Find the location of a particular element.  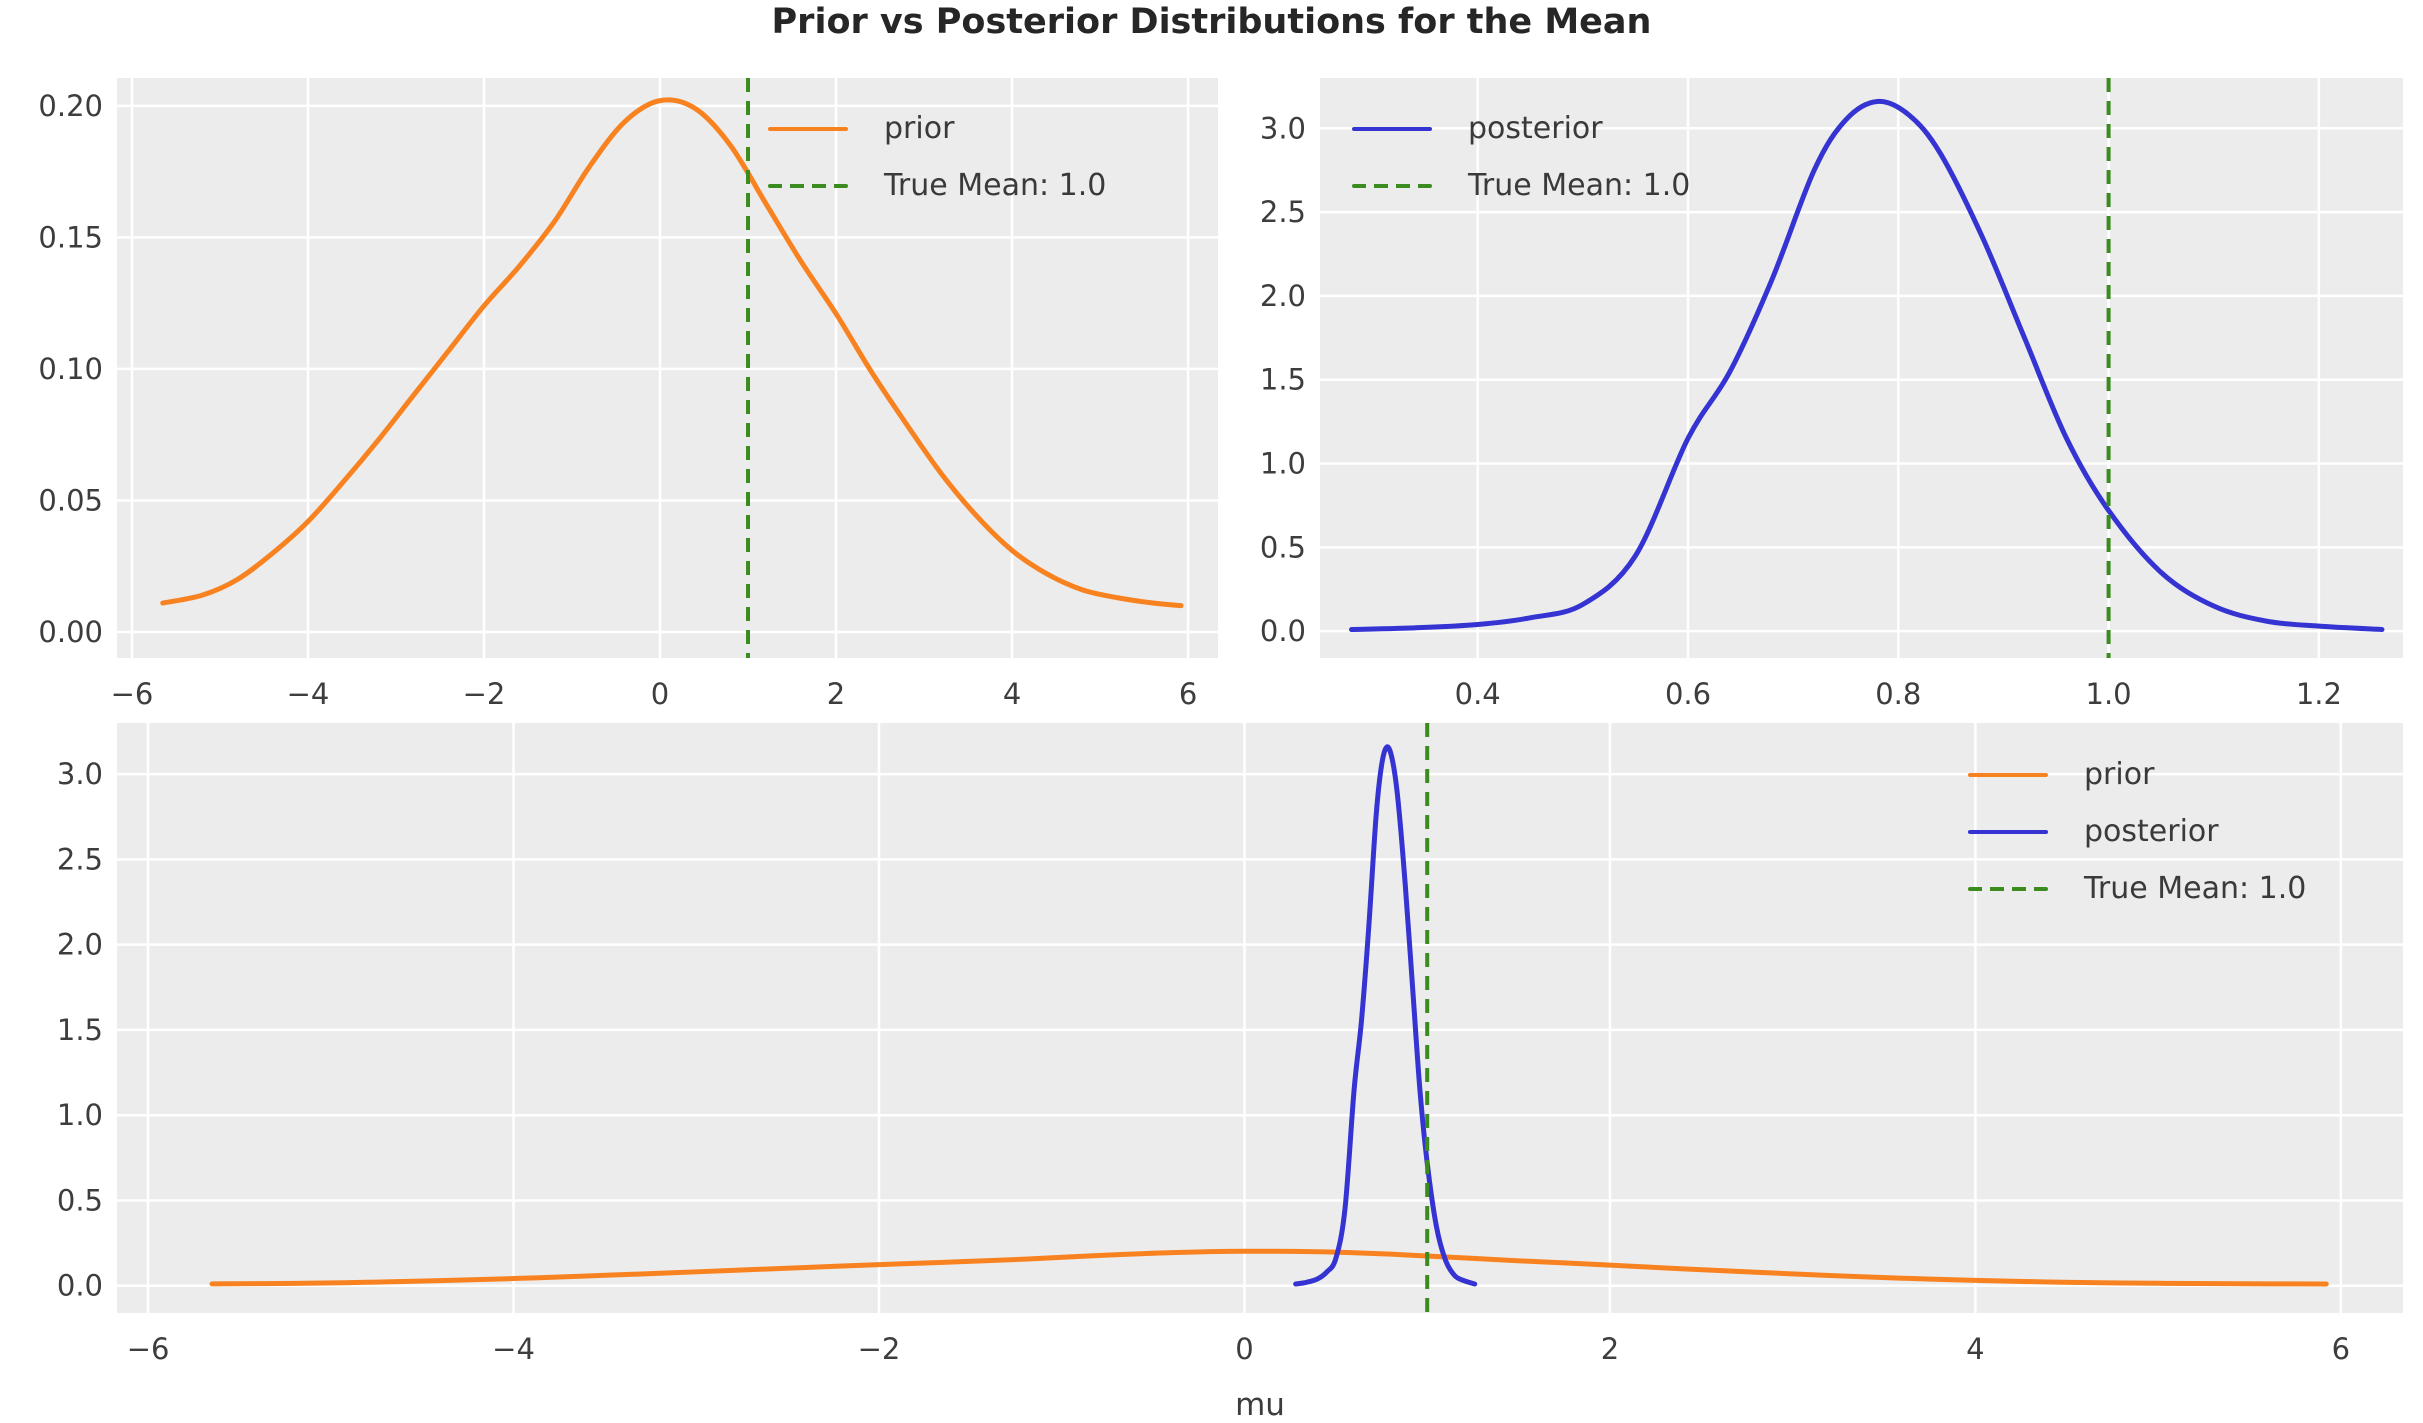

y-tick-label: 0.00 is located at coordinates (70, 632).